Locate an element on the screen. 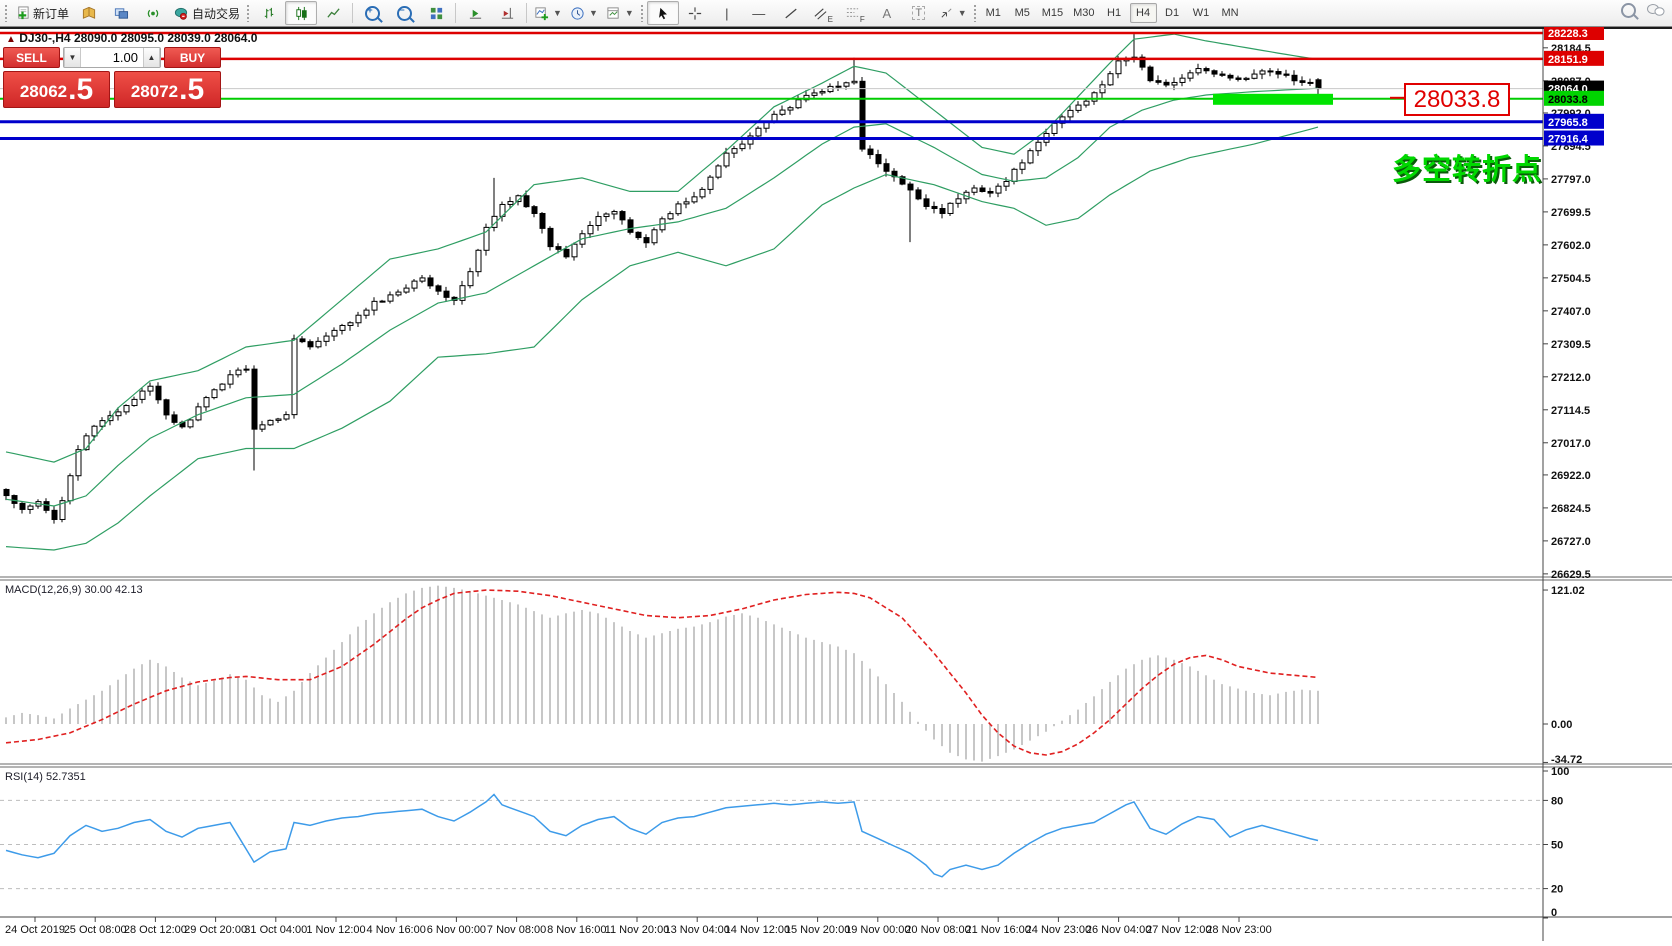  candlestick-chart-icon is located at coordinates (301, 13).